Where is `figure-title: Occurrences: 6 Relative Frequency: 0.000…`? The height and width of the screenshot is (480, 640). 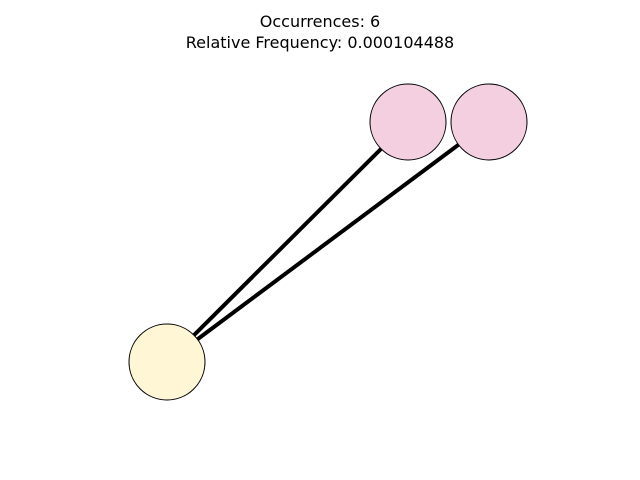
figure-title: Occurrences: 6 Relative Frequency: 0.000… is located at coordinates (320, 32).